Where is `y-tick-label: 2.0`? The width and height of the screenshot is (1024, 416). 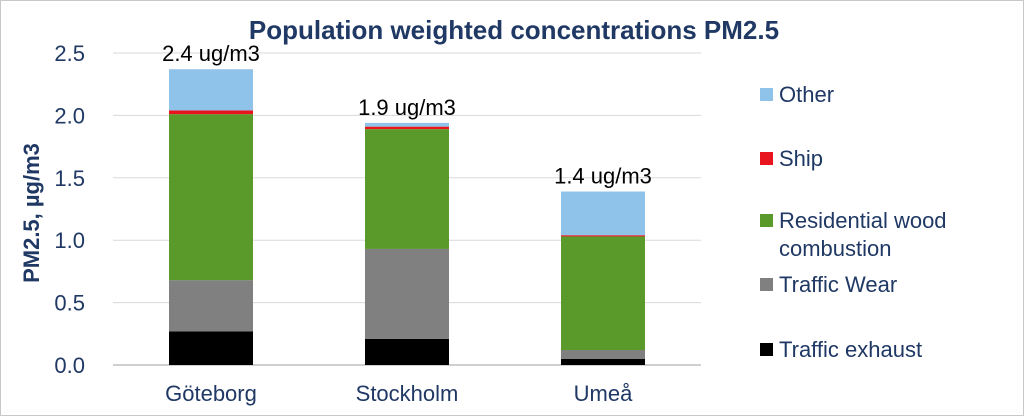
y-tick-label: 2.0 is located at coordinates (69, 115).